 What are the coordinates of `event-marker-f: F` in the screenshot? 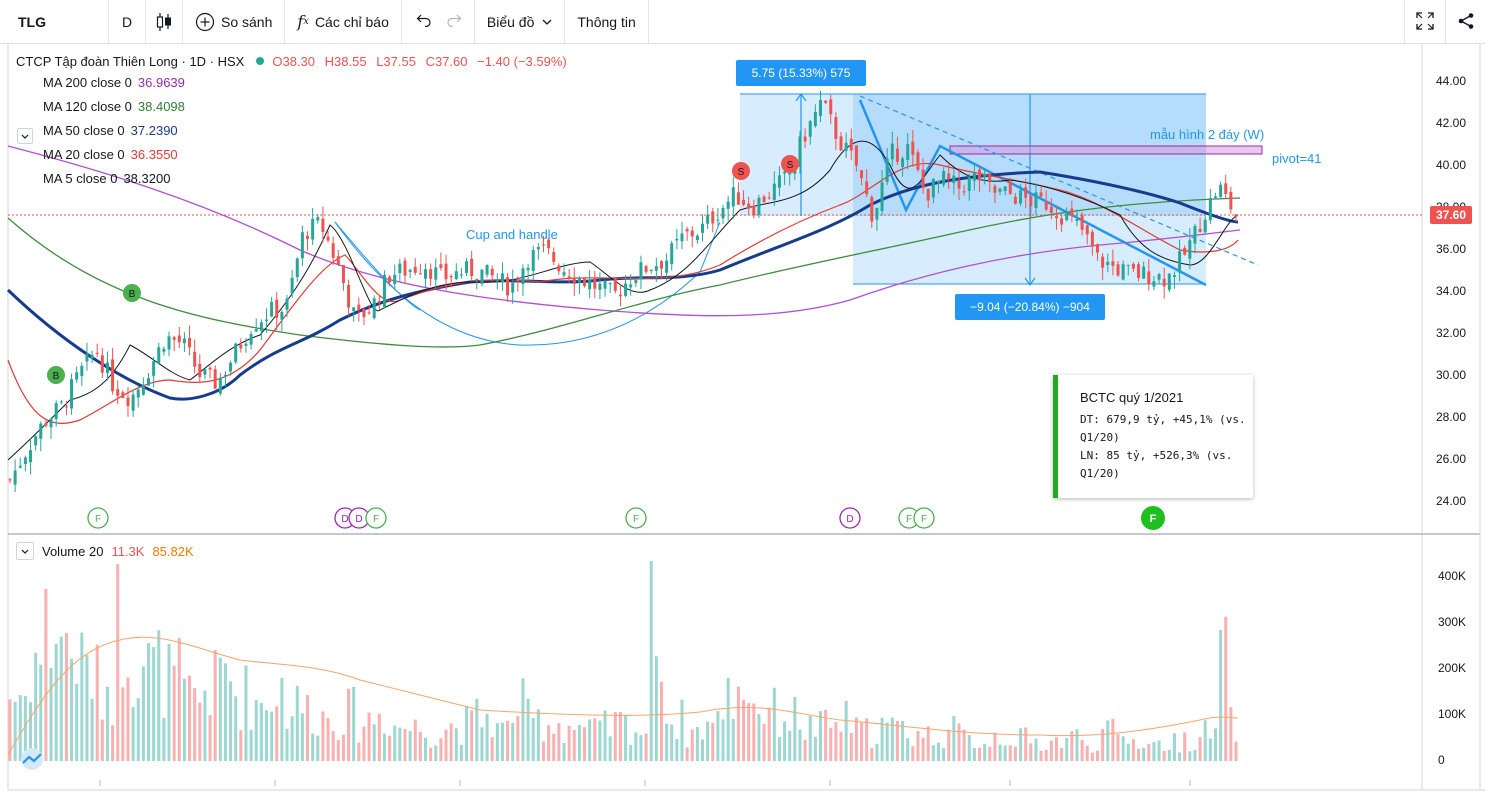 It's located at (636, 518).